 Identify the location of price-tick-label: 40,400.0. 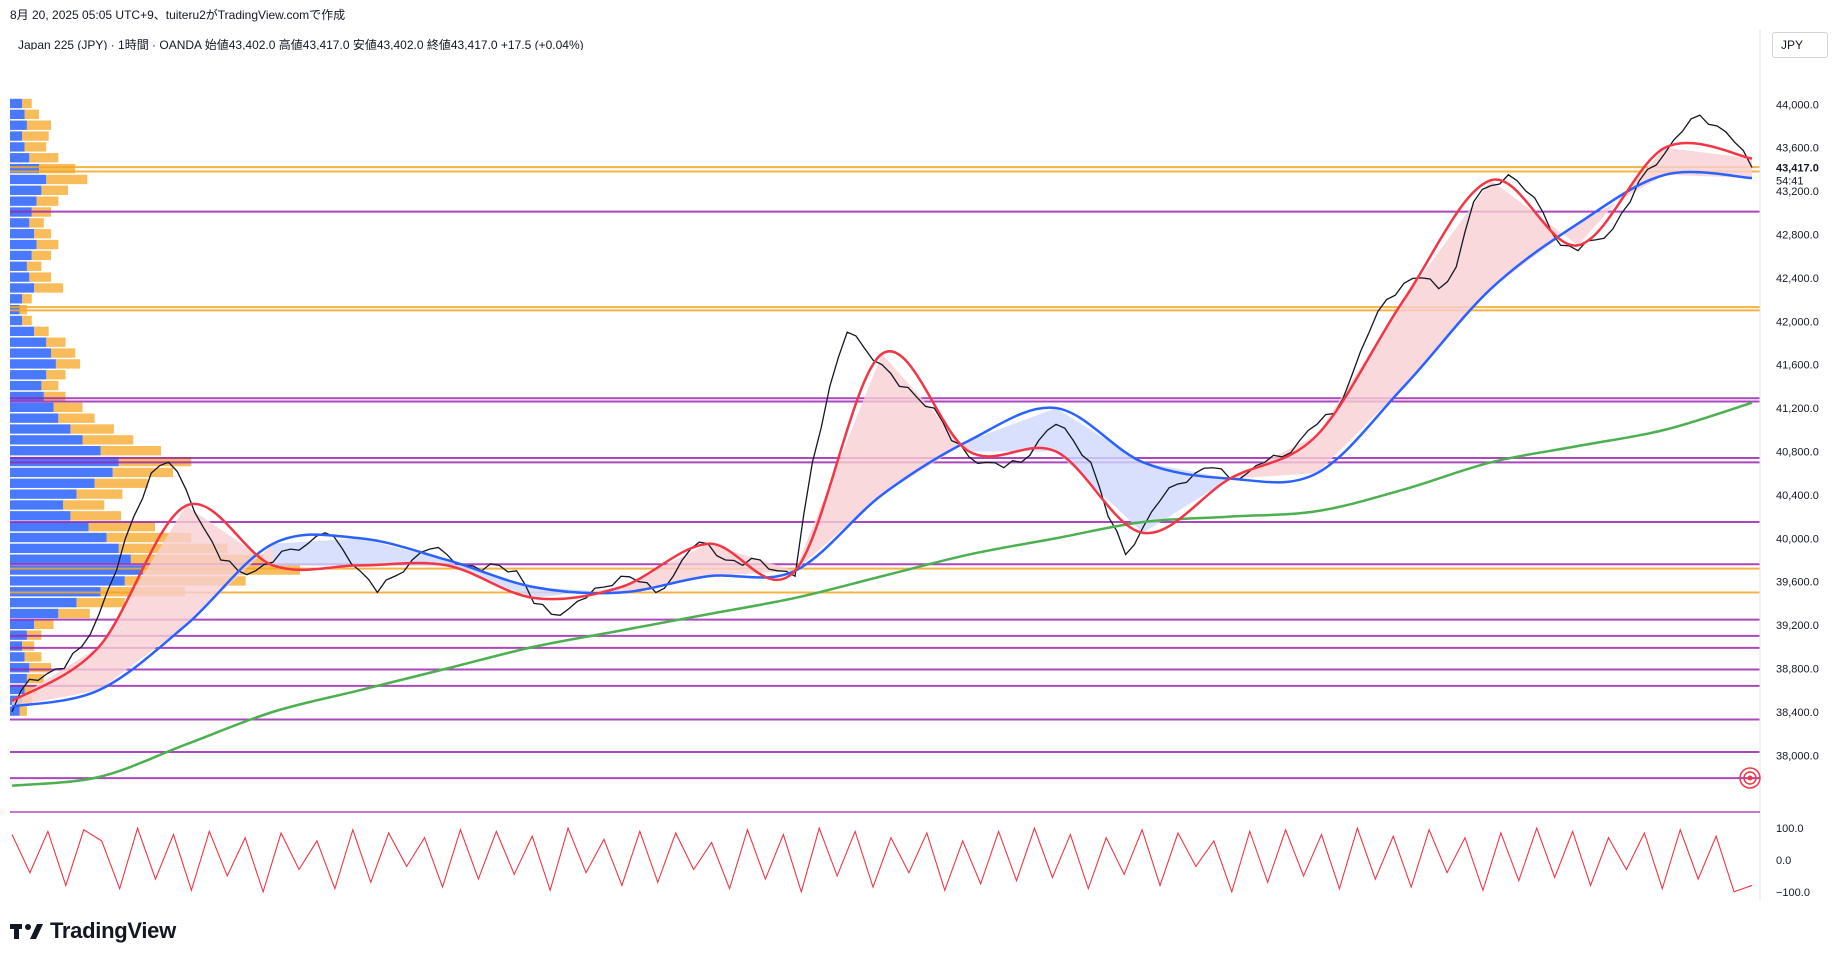
(1797, 496).